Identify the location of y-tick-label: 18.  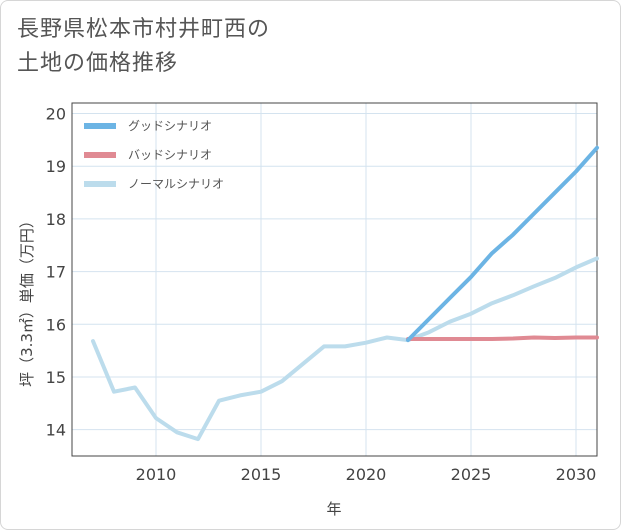
(56, 219).